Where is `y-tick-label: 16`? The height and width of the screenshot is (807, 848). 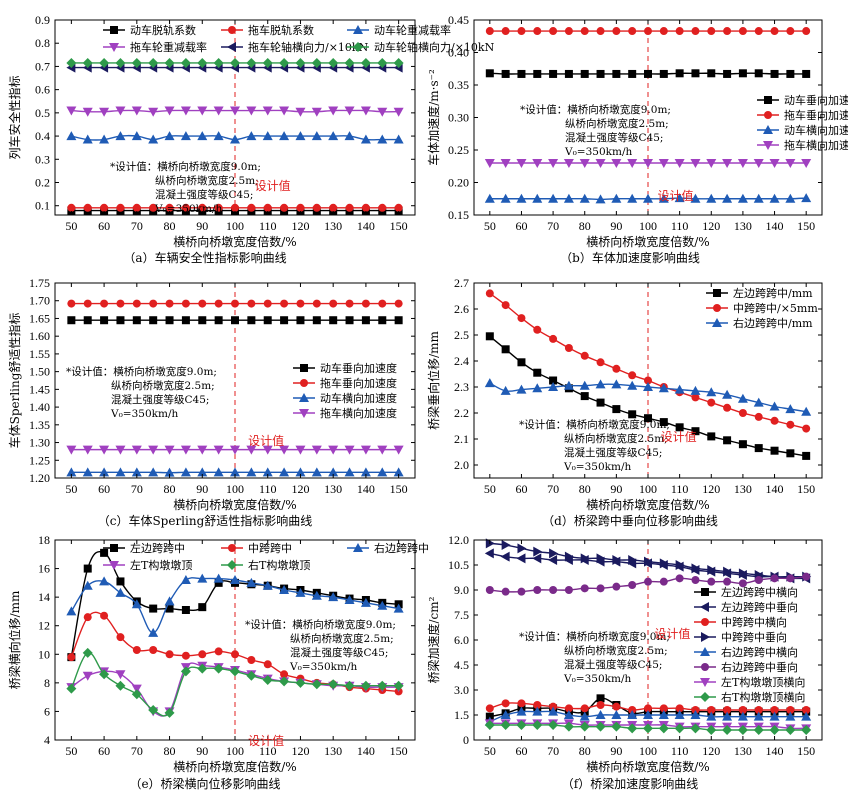
y-tick-label: 16 is located at coordinates (44, 569).